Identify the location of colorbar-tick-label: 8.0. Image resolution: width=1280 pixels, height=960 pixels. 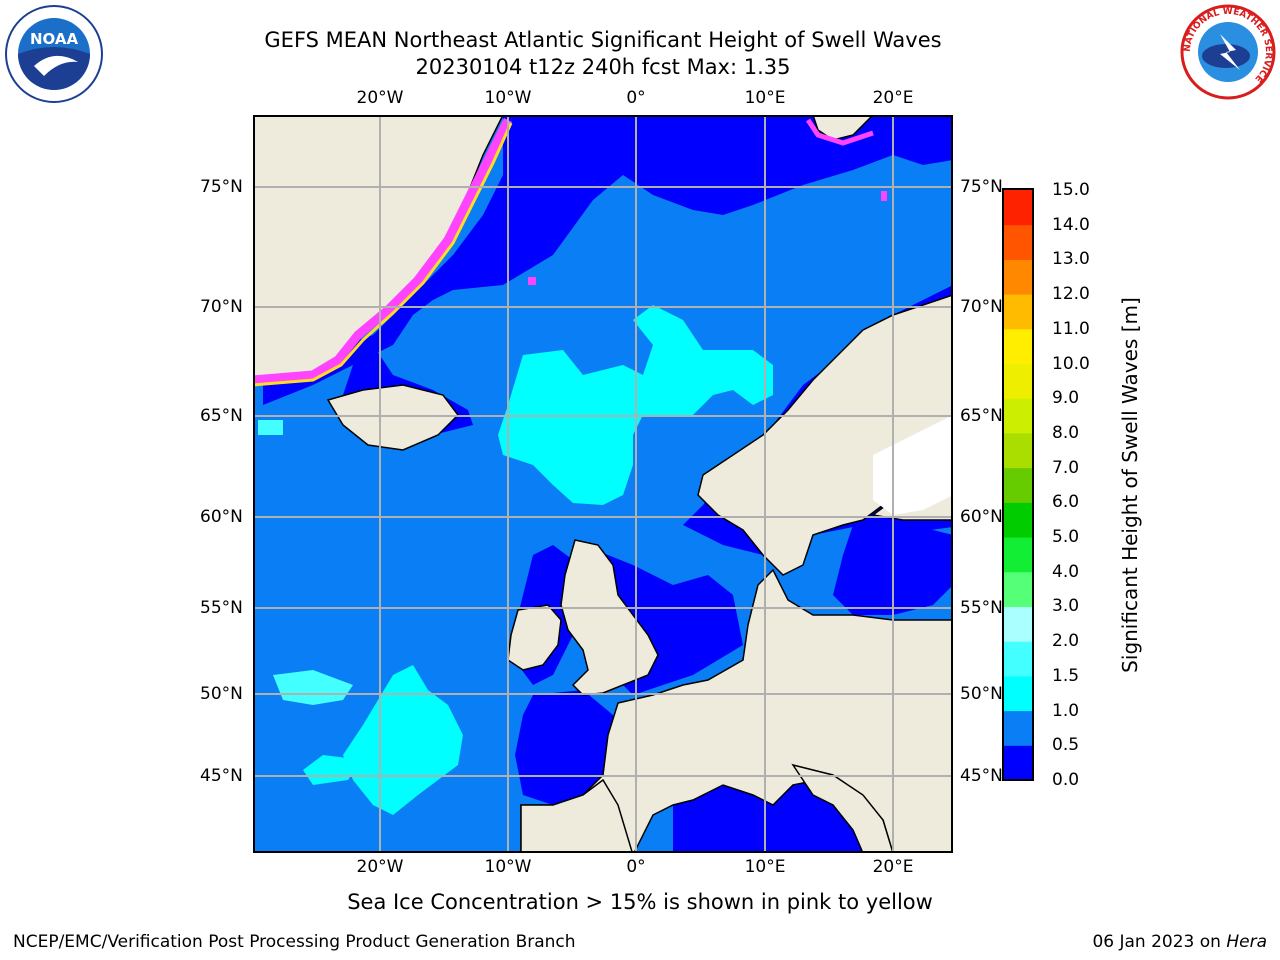
(1066, 432).